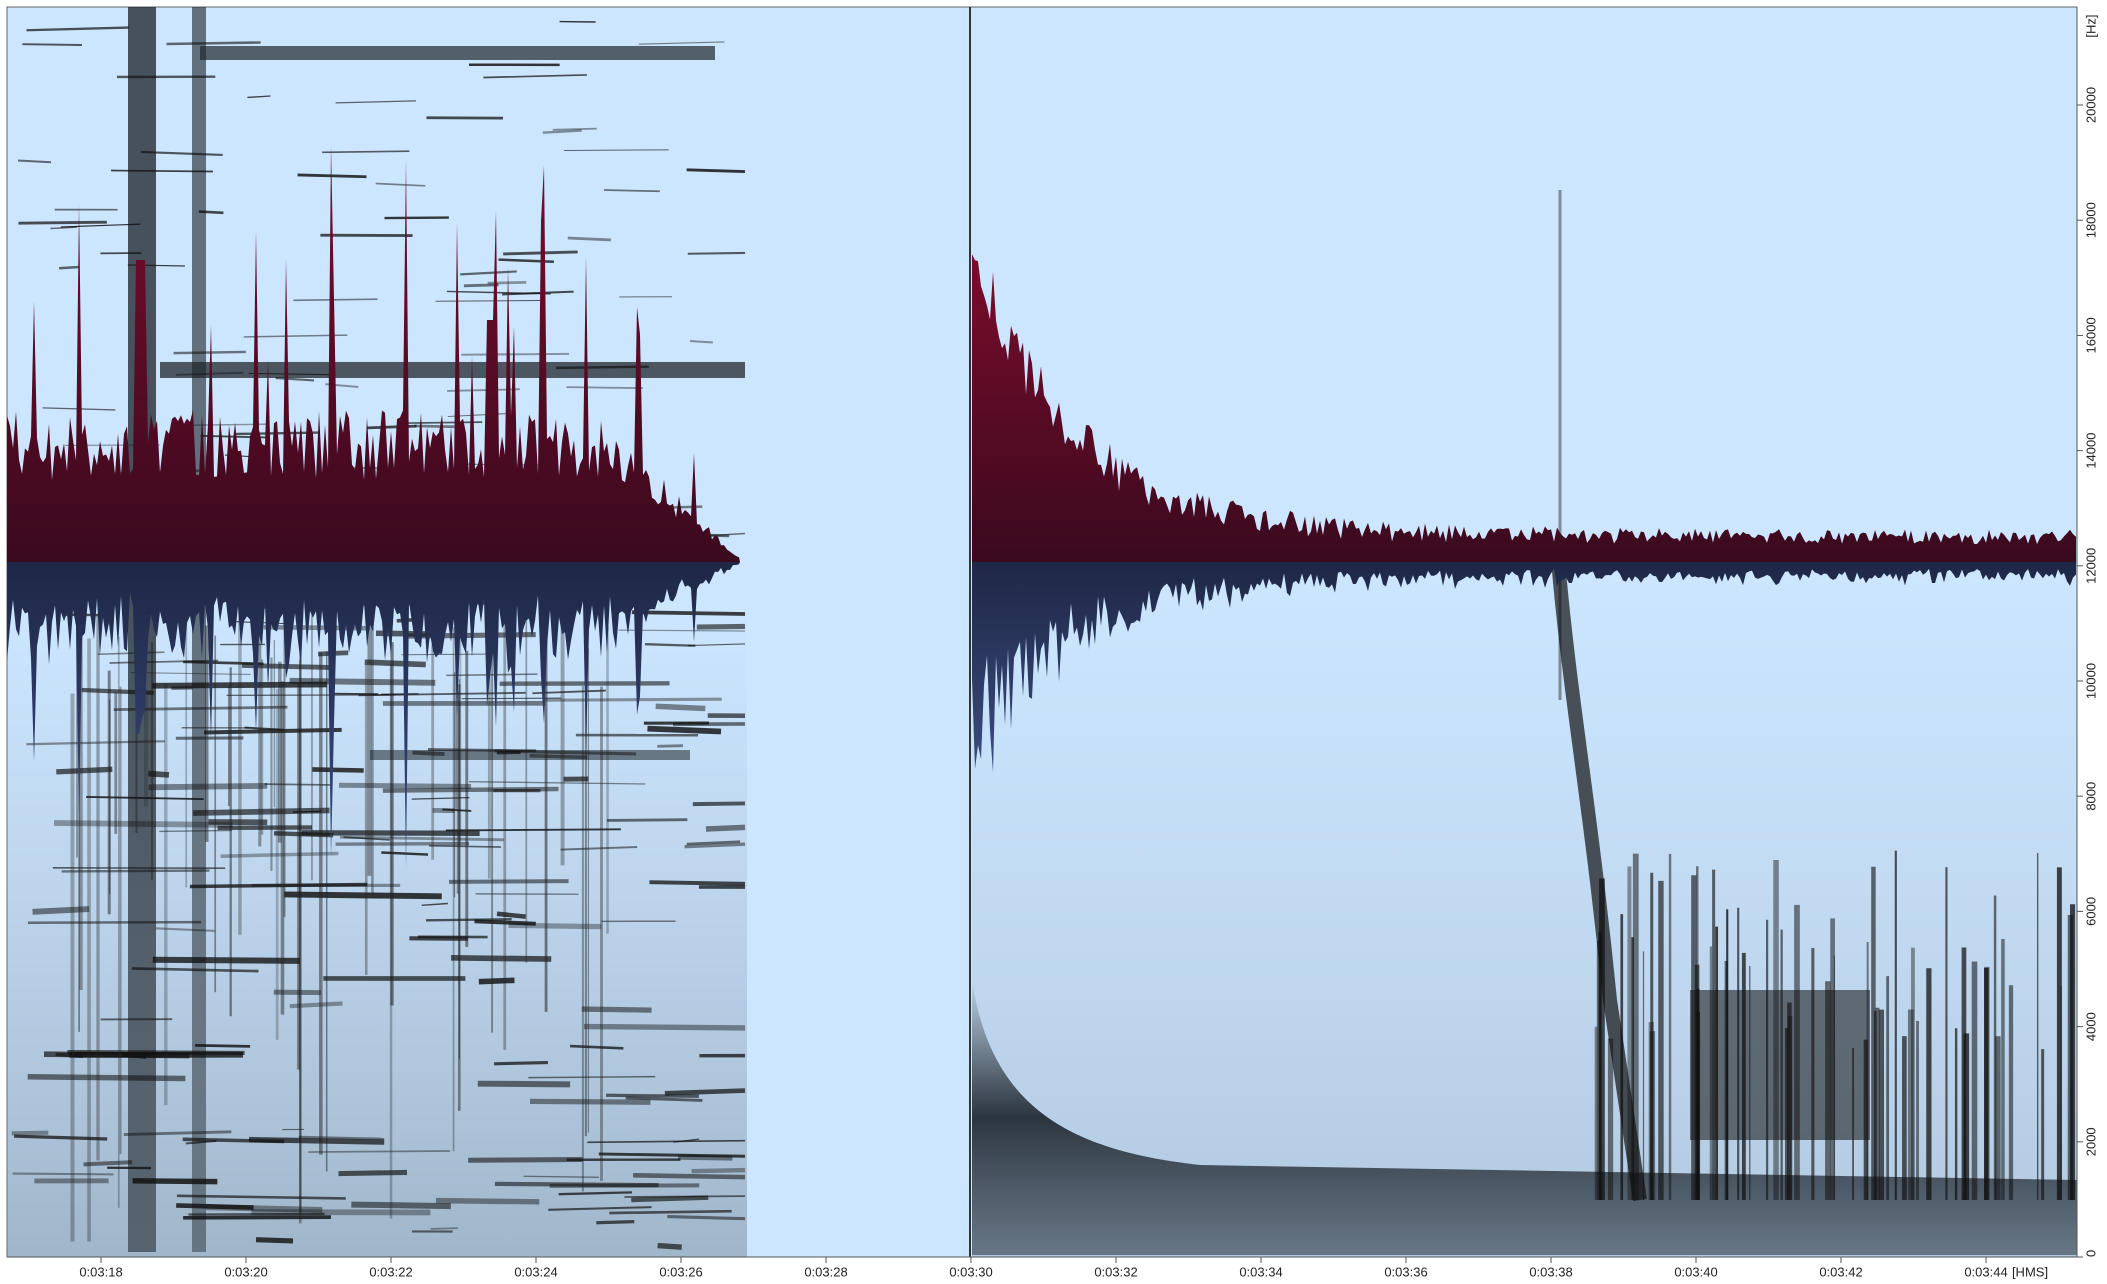 The width and height of the screenshot is (2107, 1284). What do you see at coordinates (2090, 220) in the screenshot?
I see `y-tick-label: 18000` at bounding box center [2090, 220].